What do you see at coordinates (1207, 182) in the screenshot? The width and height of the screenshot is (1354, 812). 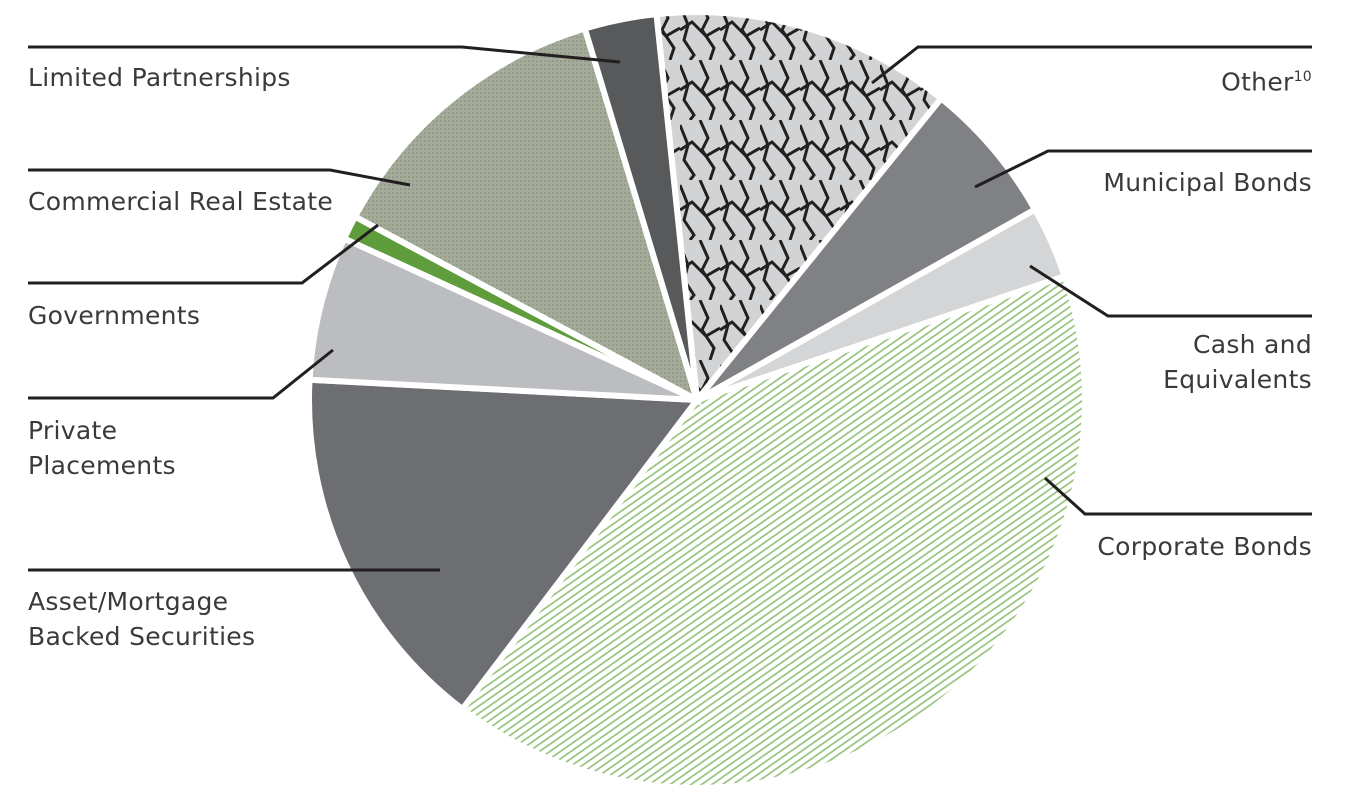 I see `slice-label: Municipal Bonds` at bounding box center [1207, 182].